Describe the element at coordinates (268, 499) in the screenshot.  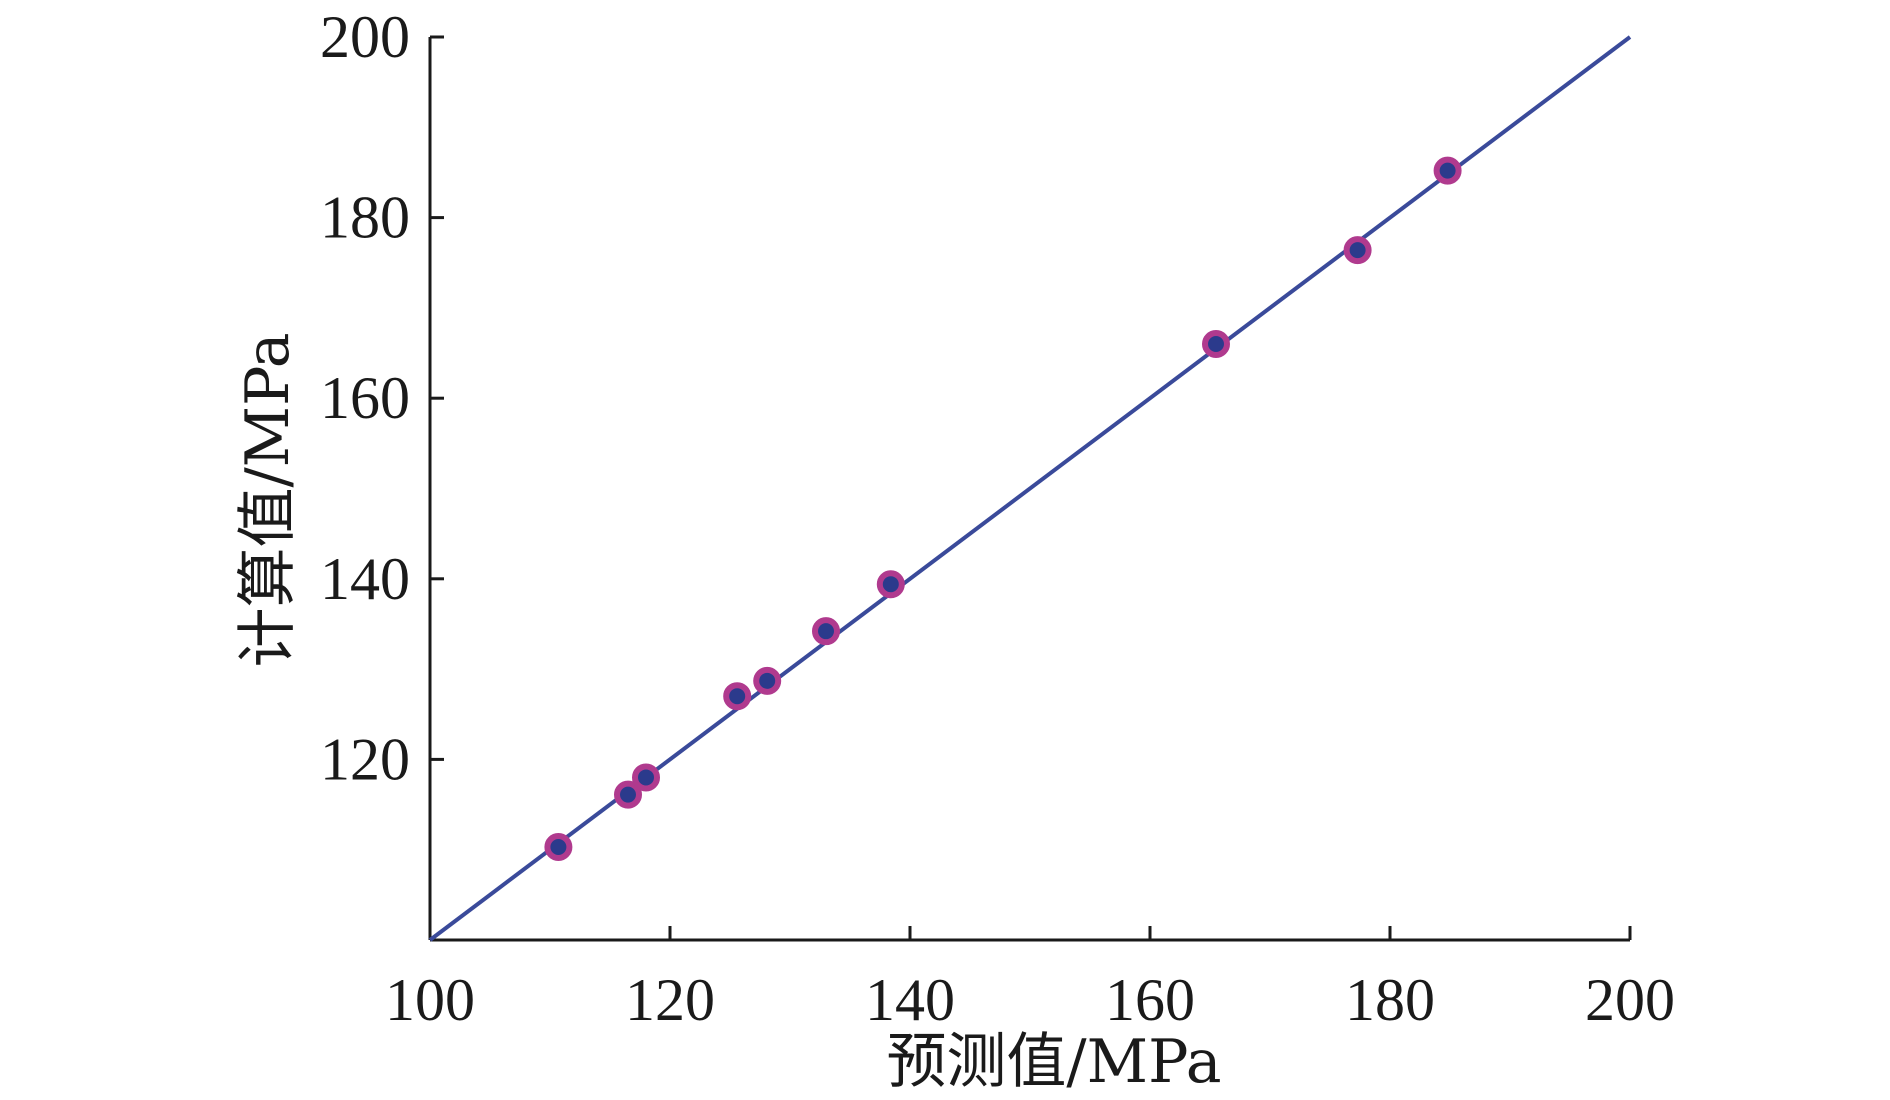
I see `y-axis-title: 计算值/MPa` at that location.